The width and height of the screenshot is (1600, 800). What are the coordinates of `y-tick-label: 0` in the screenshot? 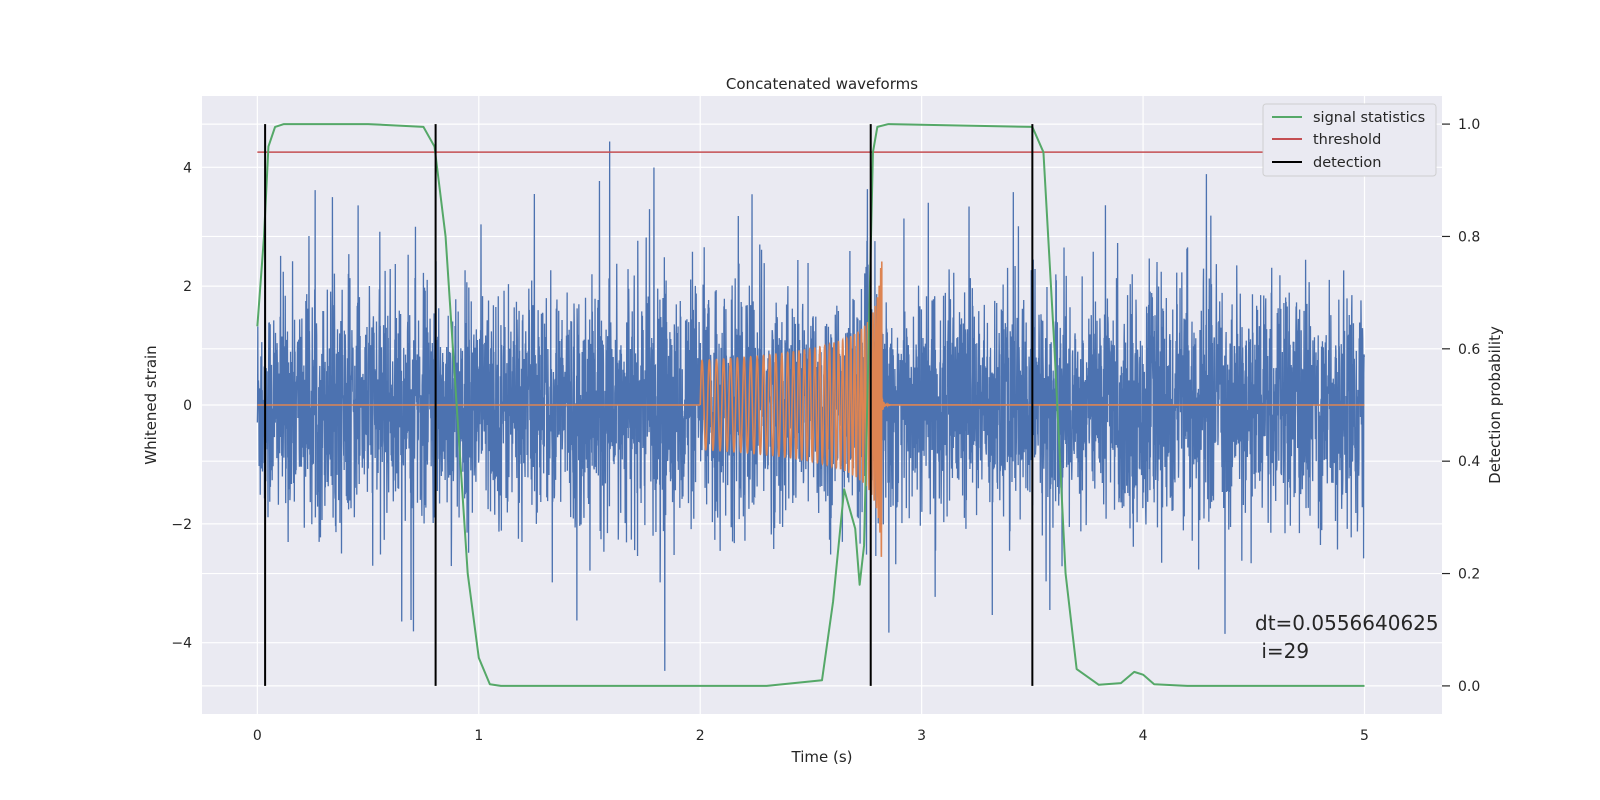 It's located at (187, 406).